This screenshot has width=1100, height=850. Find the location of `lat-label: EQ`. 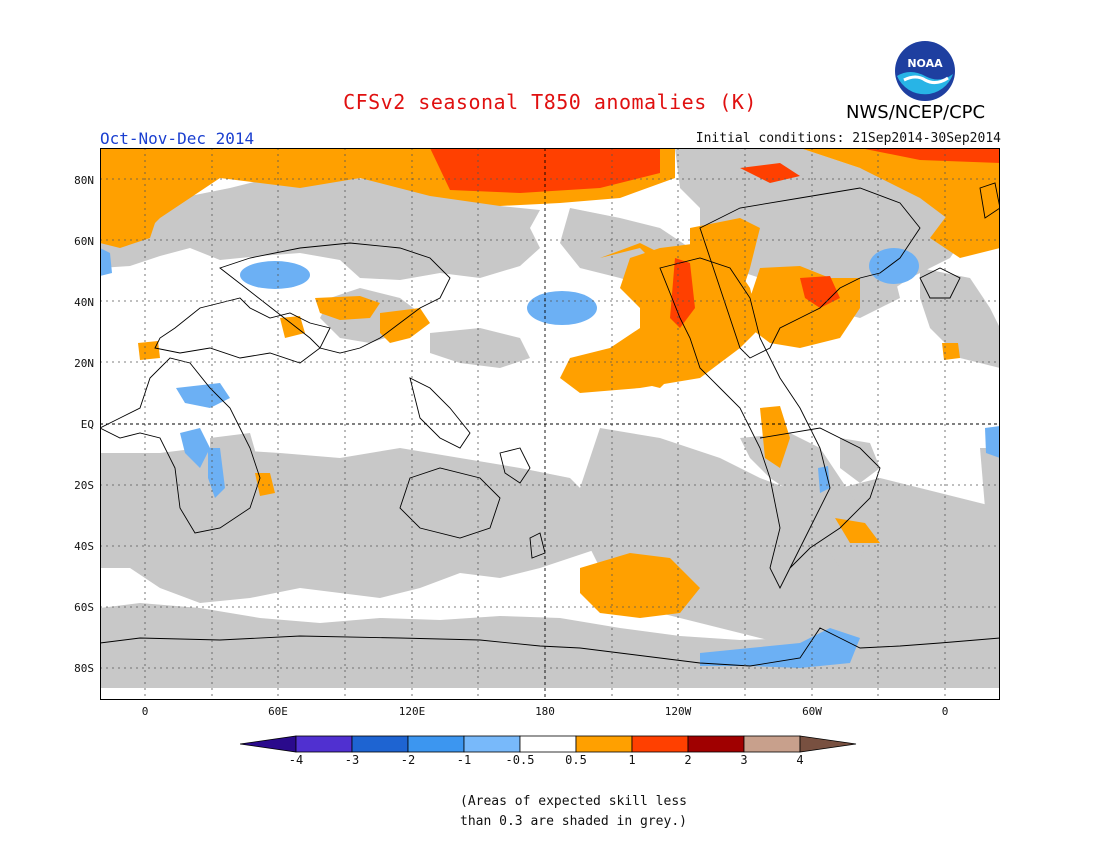

lat-label: EQ is located at coordinates (87, 424).